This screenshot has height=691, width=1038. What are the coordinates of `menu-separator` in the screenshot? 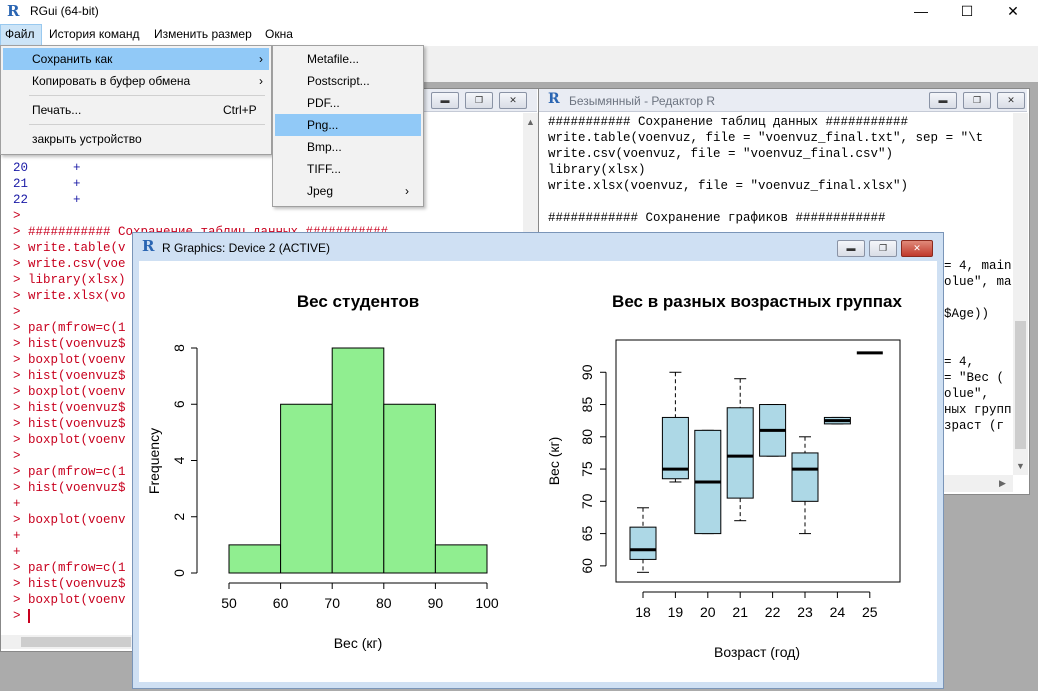 It's located at (147, 124).